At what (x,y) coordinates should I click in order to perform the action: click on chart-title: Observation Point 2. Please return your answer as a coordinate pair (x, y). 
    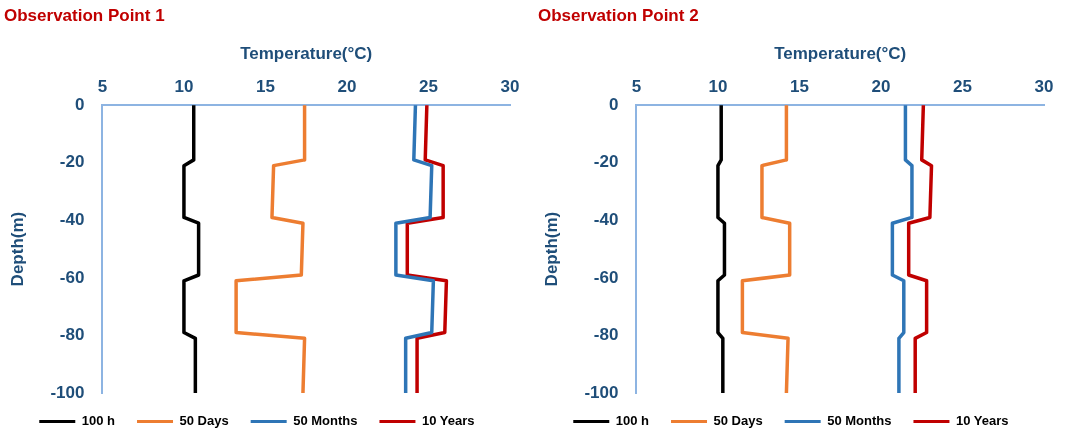
    Looking at the image, I should click on (618, 15).